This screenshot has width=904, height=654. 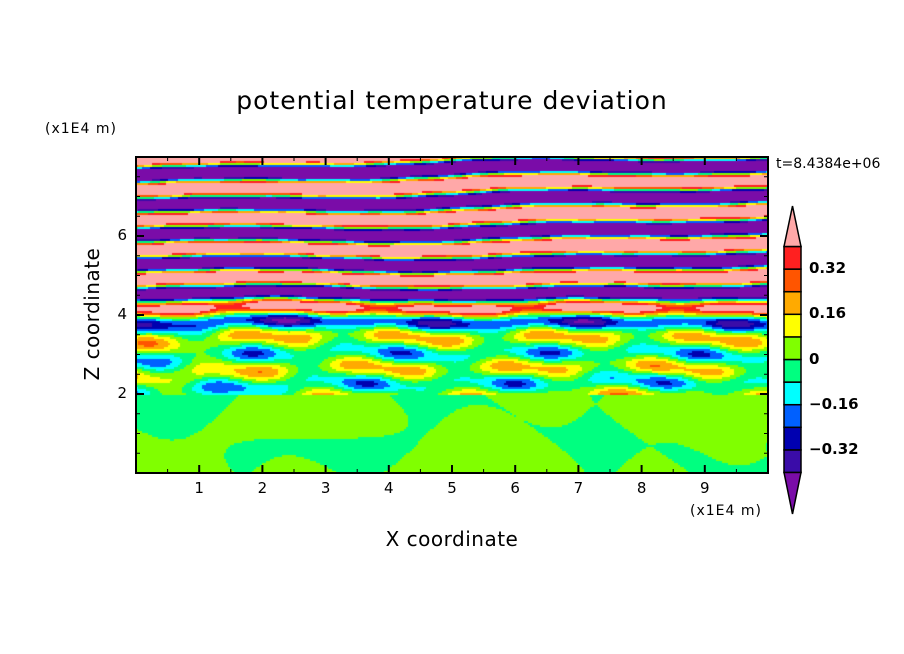 I want to click on colorbar-label: 0, so click(x=814, y=358).